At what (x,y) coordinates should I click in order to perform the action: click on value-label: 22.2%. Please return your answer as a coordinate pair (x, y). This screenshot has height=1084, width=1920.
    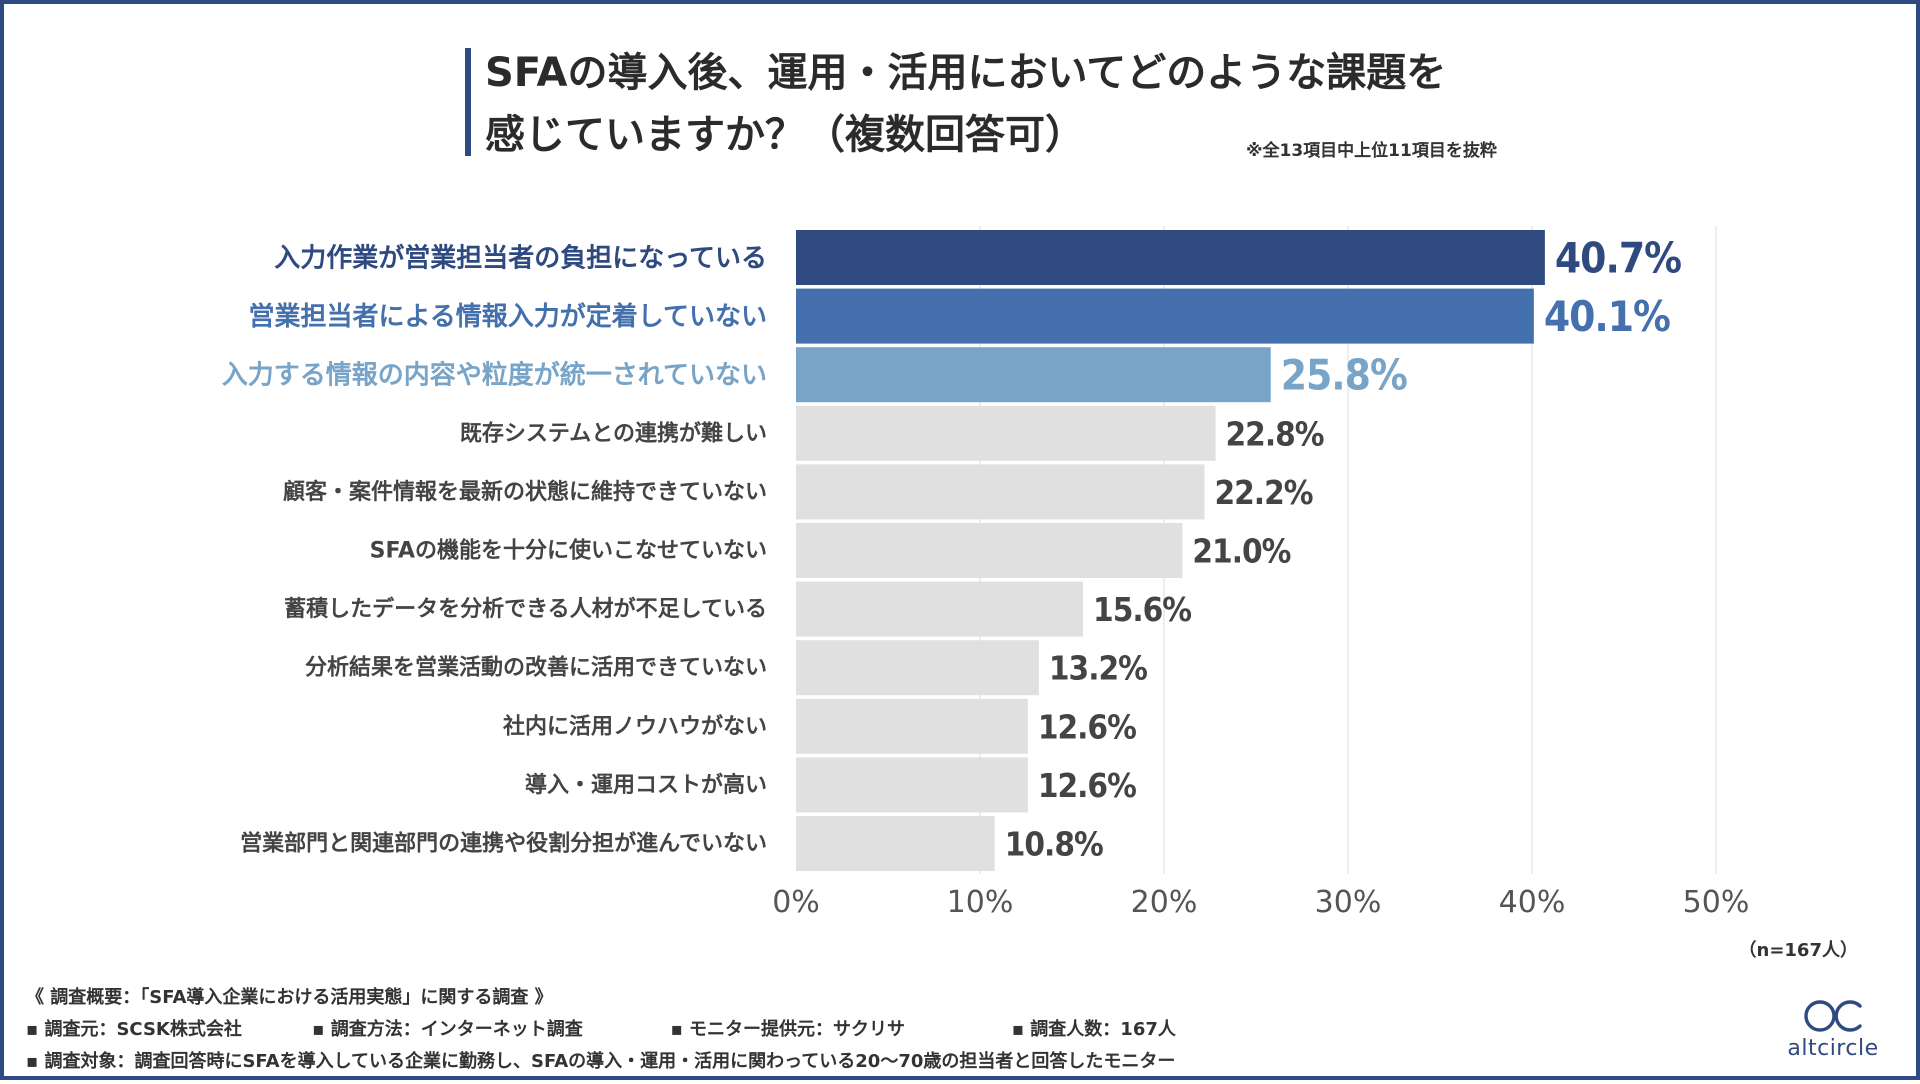
    Looking at the image, I should click on (1263, 492).